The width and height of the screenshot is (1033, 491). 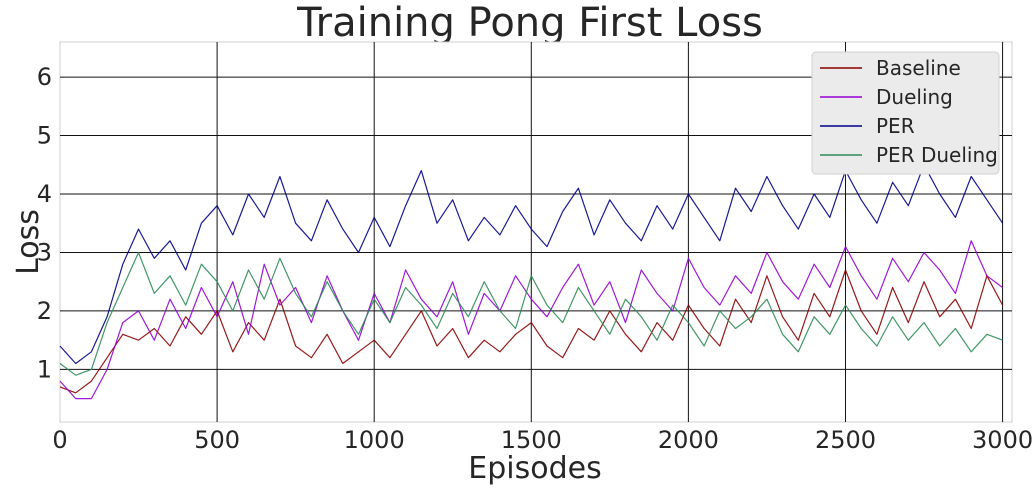 What do you see at coordinates (918, 68) in the screenshot?
I see `legend-label: Baseline` at bounding box center [918, 68].